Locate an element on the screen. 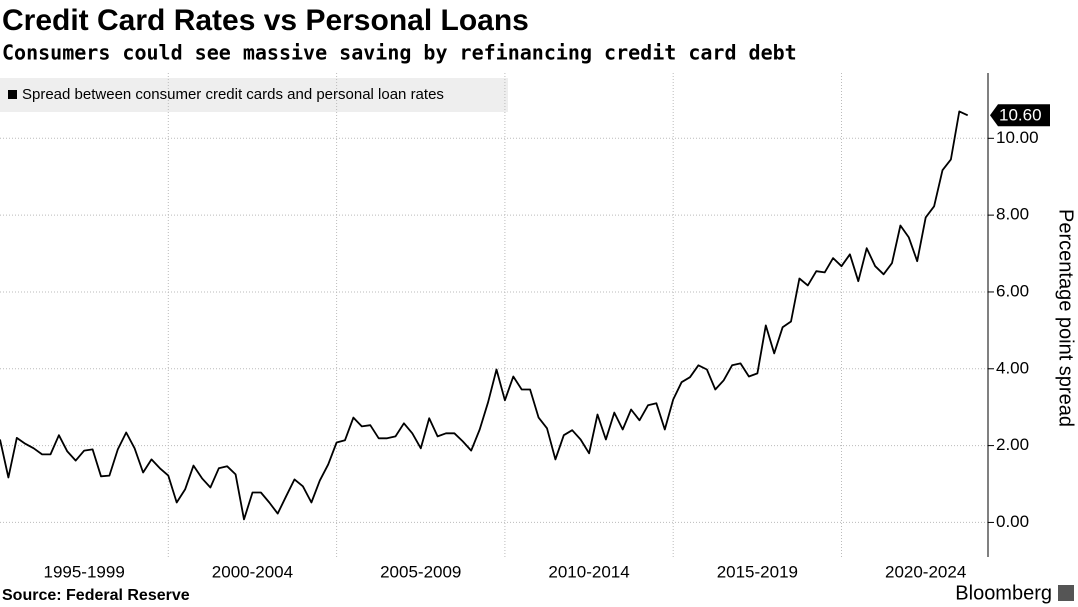  value-flag is located at coordinates (1020, 115).